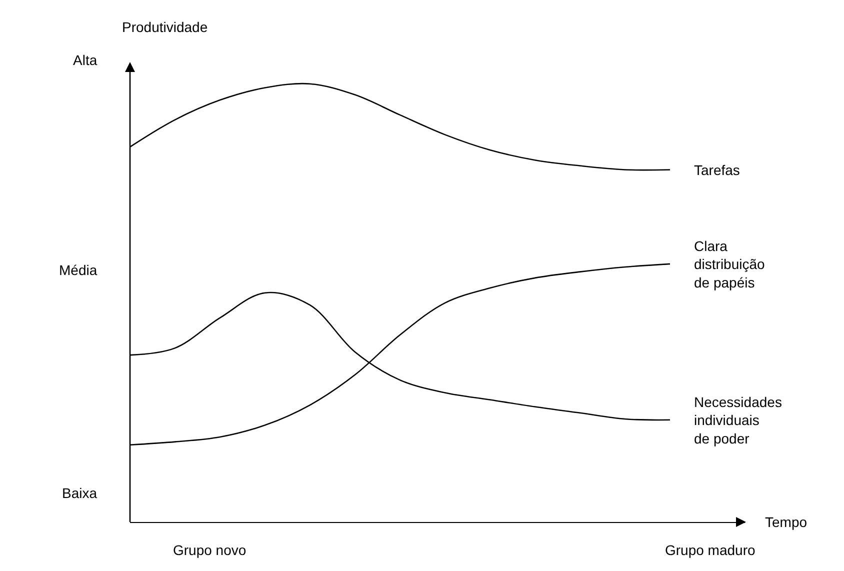  I want to click on text: Grupo novo, so click(209, 550).